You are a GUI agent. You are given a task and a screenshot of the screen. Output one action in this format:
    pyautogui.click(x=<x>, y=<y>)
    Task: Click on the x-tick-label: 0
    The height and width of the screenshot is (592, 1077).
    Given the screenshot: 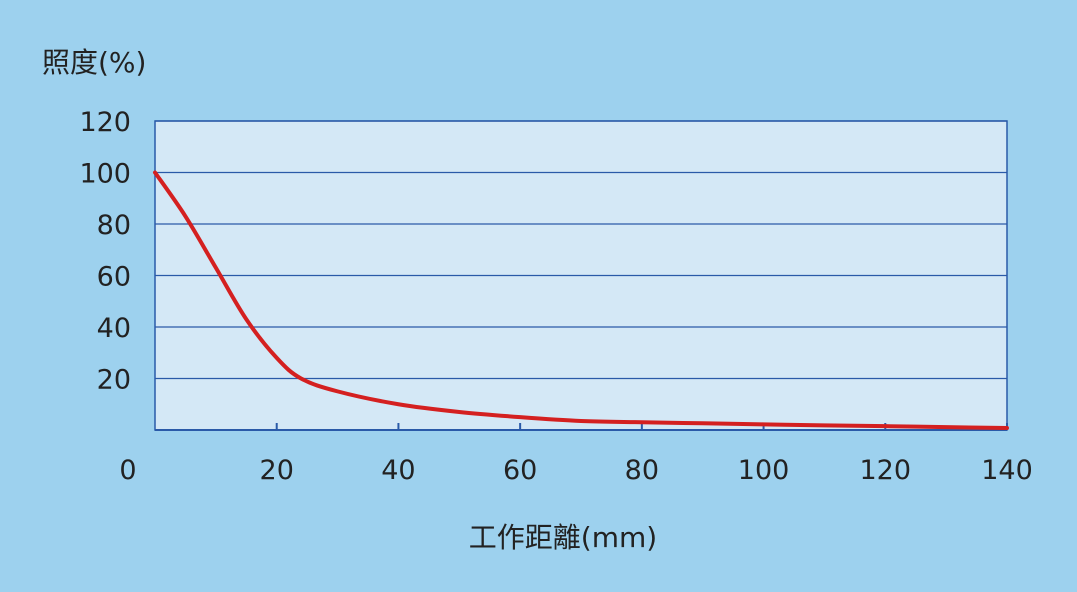 What is the action you would take?
    pyautogui.click(x=127, y=470)
    